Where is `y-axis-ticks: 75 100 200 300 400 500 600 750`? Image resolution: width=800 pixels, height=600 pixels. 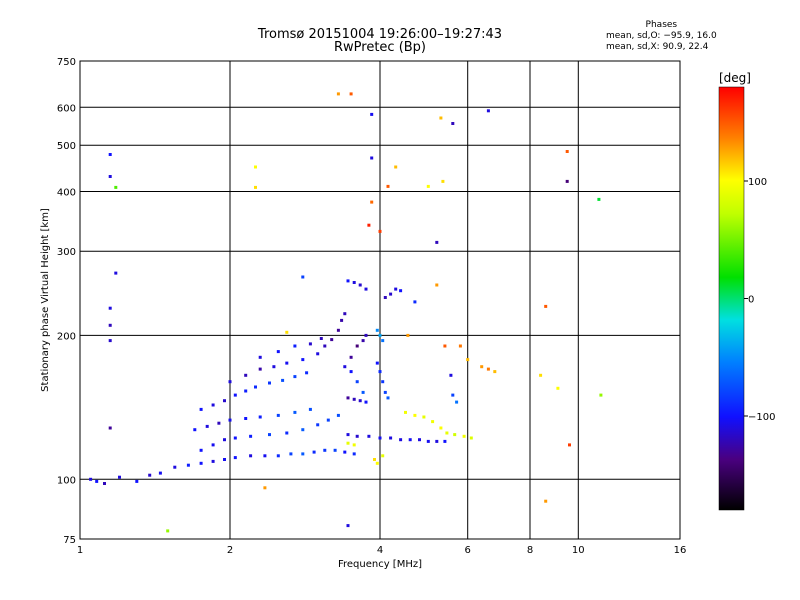 y-axis-ticks: 75 100 200 300 400 500 600 750 is located at coordinates (66, 301).